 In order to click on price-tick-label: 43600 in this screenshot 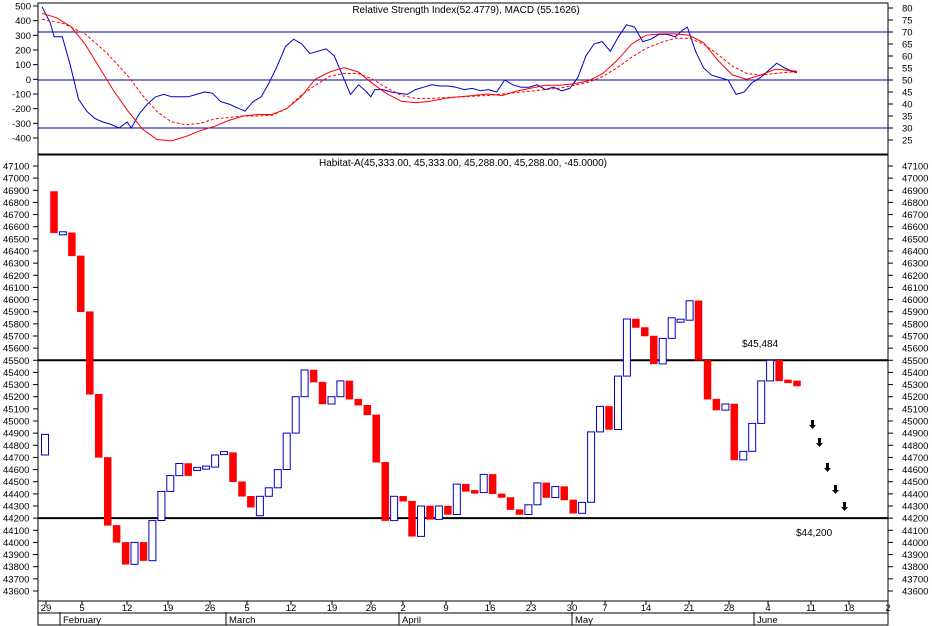, I will do `click(915, 592)`.